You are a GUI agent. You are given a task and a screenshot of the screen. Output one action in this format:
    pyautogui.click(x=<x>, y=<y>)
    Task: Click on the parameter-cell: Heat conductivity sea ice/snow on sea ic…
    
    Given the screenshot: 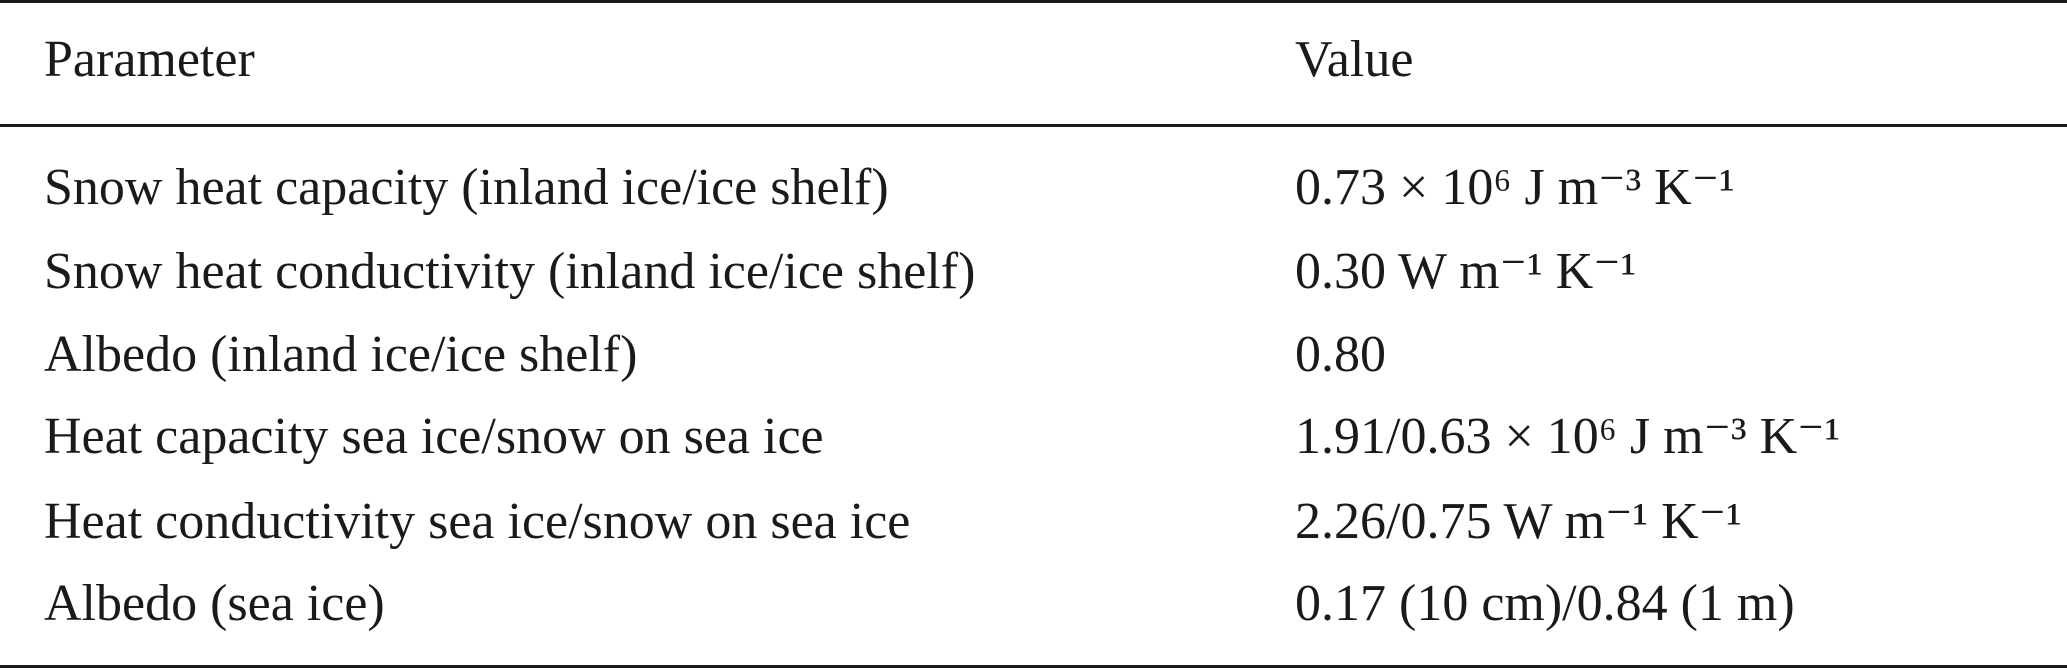 What is the action you would take?
    pyautogui.click(x=477, y=521)
    